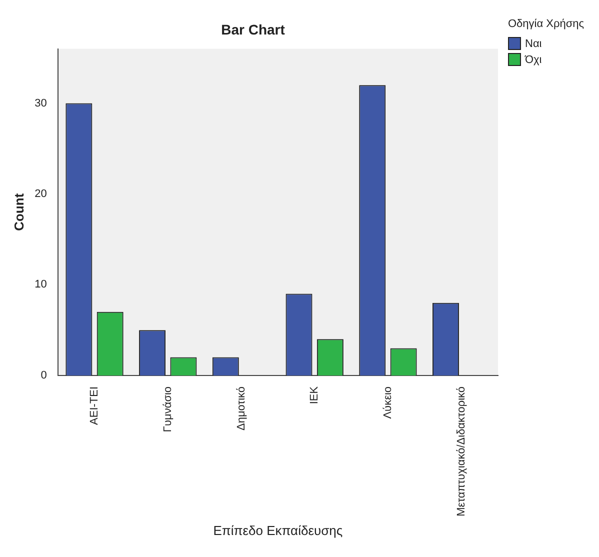  Describe the element at coordinates (533, 44) in the screenshot. I see `legend-label: Ναι` at that location.